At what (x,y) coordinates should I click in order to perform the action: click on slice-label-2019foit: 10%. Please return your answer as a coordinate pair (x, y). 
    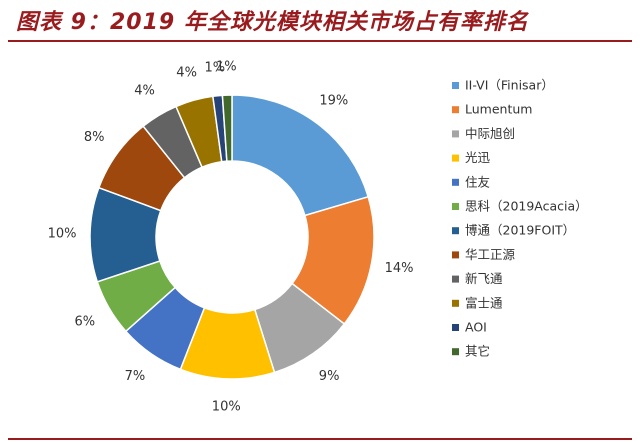
    Looking at the image, I should click on (62, 234).